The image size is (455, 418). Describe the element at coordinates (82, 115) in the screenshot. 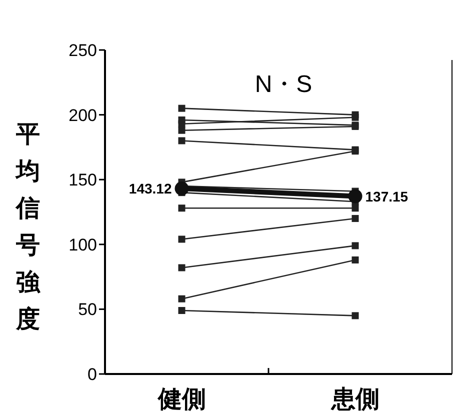

I see `y-tick-label: 200` at that location.